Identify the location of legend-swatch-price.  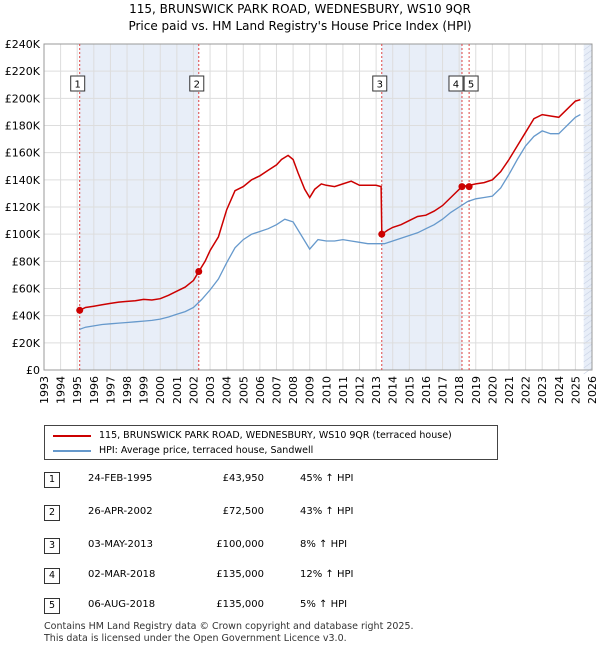
(72, 435).